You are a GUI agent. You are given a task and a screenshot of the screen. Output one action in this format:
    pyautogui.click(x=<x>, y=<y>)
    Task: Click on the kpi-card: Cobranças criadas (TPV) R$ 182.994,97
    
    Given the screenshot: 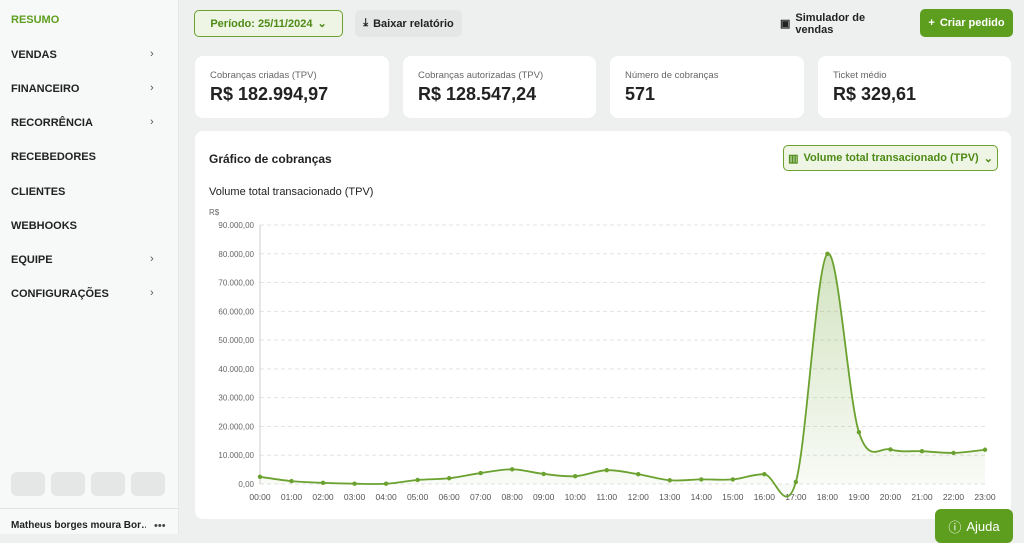 What is the action you would take?
    pyautogui.click(x=292, y=87)
    